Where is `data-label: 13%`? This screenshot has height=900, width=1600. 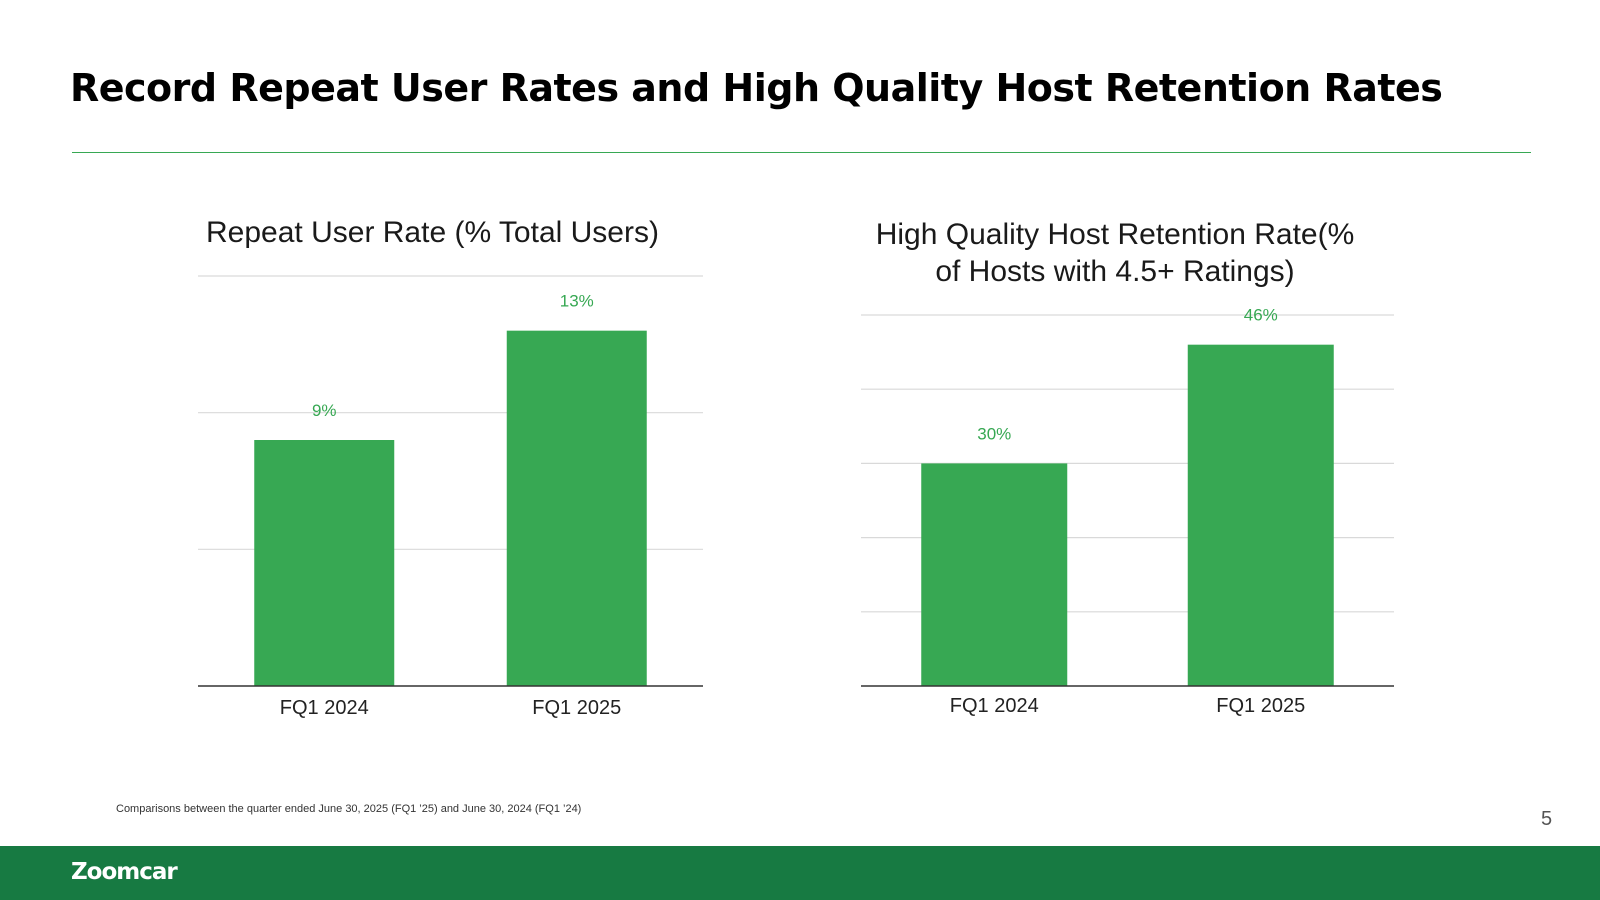 data-label: 13% is located at coordinates (577, 301).